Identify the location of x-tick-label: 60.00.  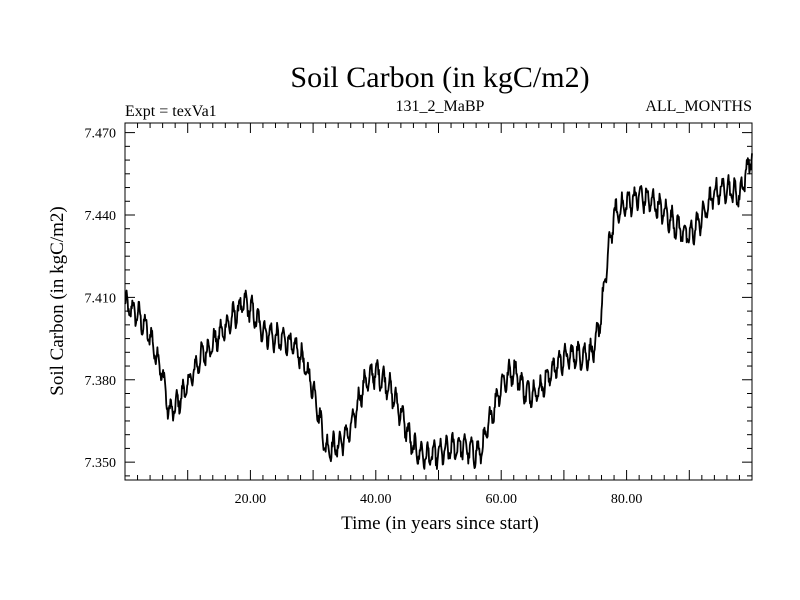
(501, 499).